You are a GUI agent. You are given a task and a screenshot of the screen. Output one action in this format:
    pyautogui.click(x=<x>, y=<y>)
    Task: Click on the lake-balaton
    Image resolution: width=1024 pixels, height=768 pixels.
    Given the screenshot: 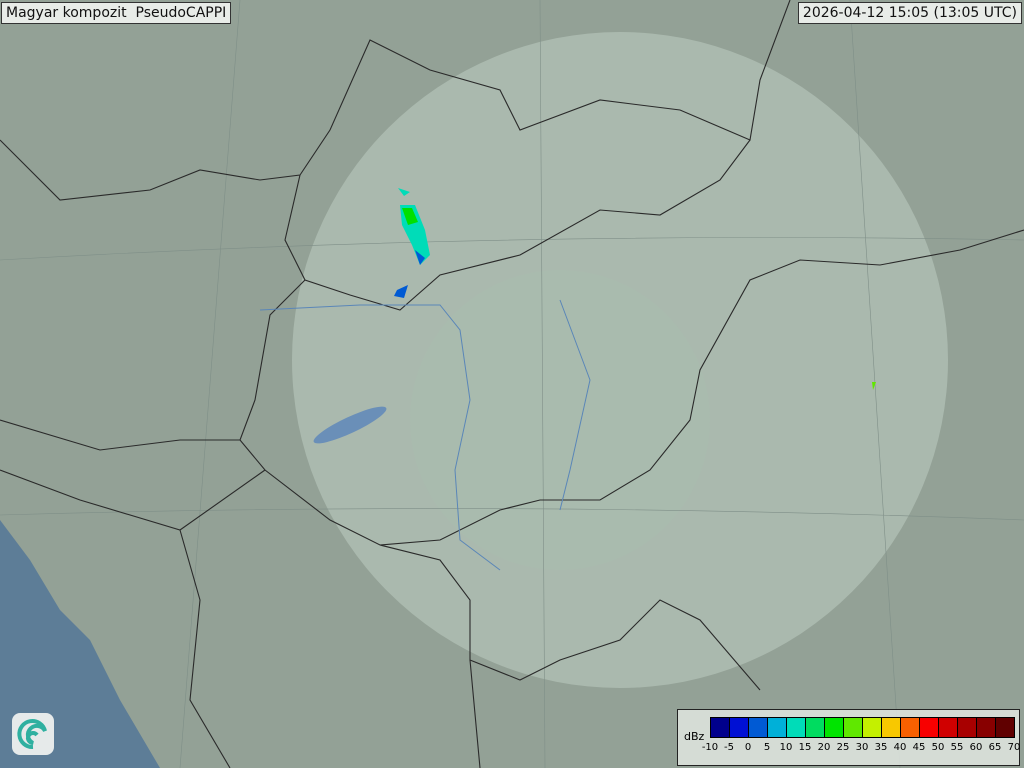 What is the action you would take?
    pyautogui.click(x=350, y=425)
    